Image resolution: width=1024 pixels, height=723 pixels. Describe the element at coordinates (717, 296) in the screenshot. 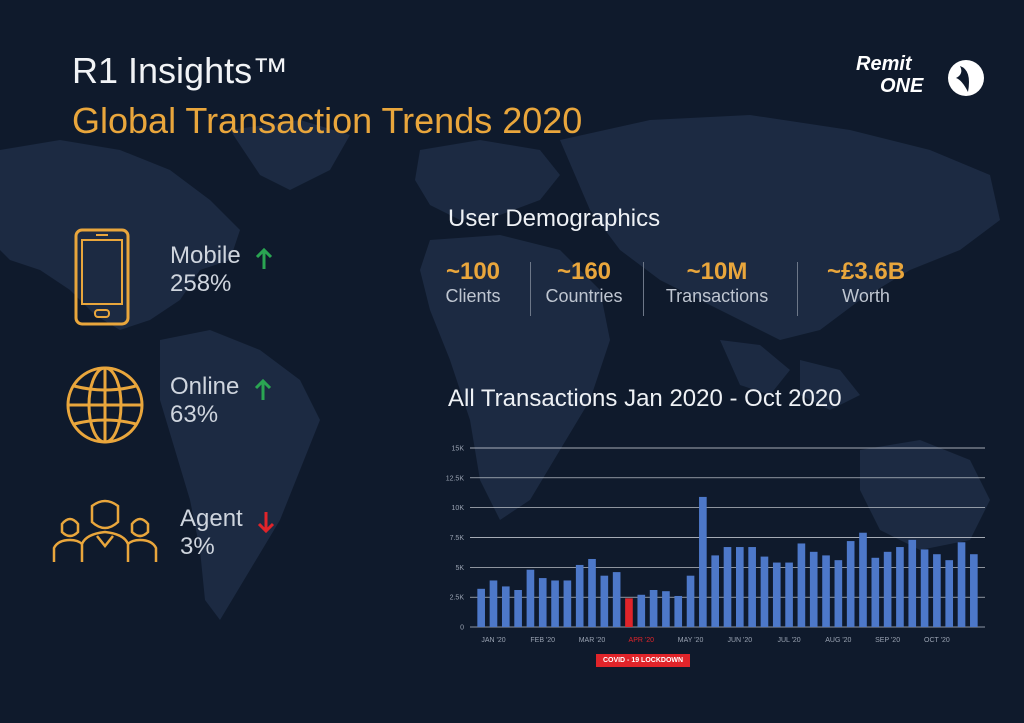

I see `demographic-label: Transactions` at that location.